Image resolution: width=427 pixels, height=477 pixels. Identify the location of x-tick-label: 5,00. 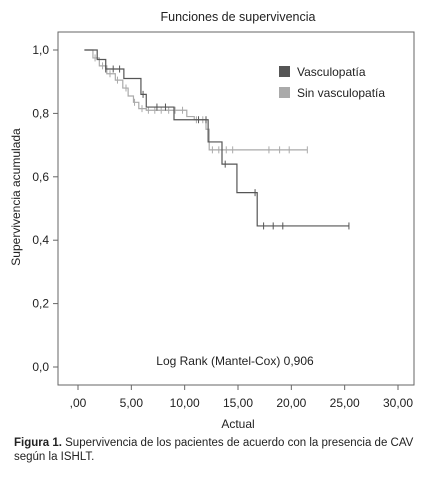
(132, 403).